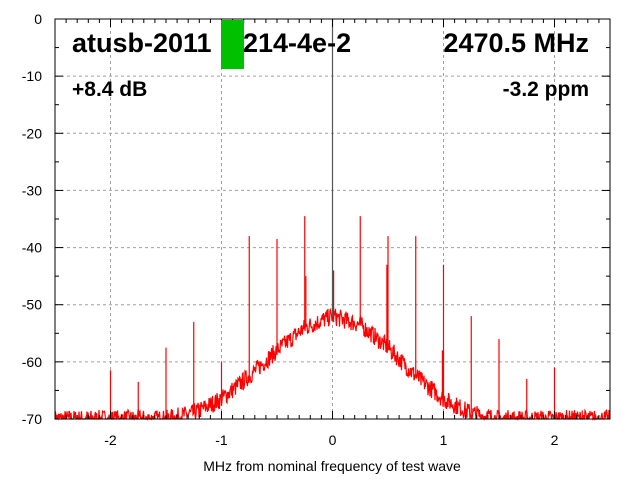  What do you see at coordinates (516, 43) in the screenshot?
I see `frequency-label: 2470.5 MHz` at bounding box center [516, 43].